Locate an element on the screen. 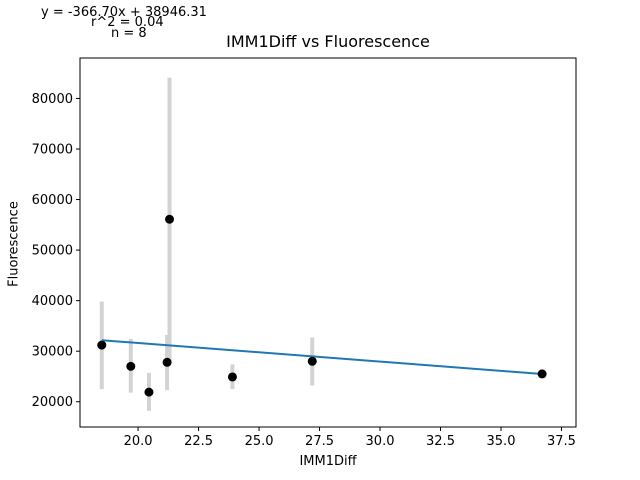  x-tick-label-0: 20.0 is located at coordinates (138, 441).